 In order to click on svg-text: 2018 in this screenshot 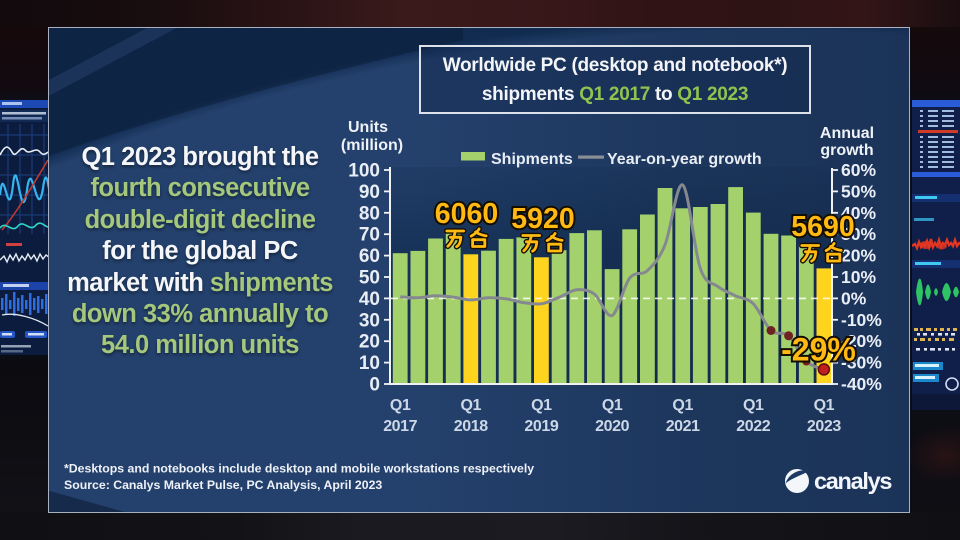, I will do `click(471, 426)`.